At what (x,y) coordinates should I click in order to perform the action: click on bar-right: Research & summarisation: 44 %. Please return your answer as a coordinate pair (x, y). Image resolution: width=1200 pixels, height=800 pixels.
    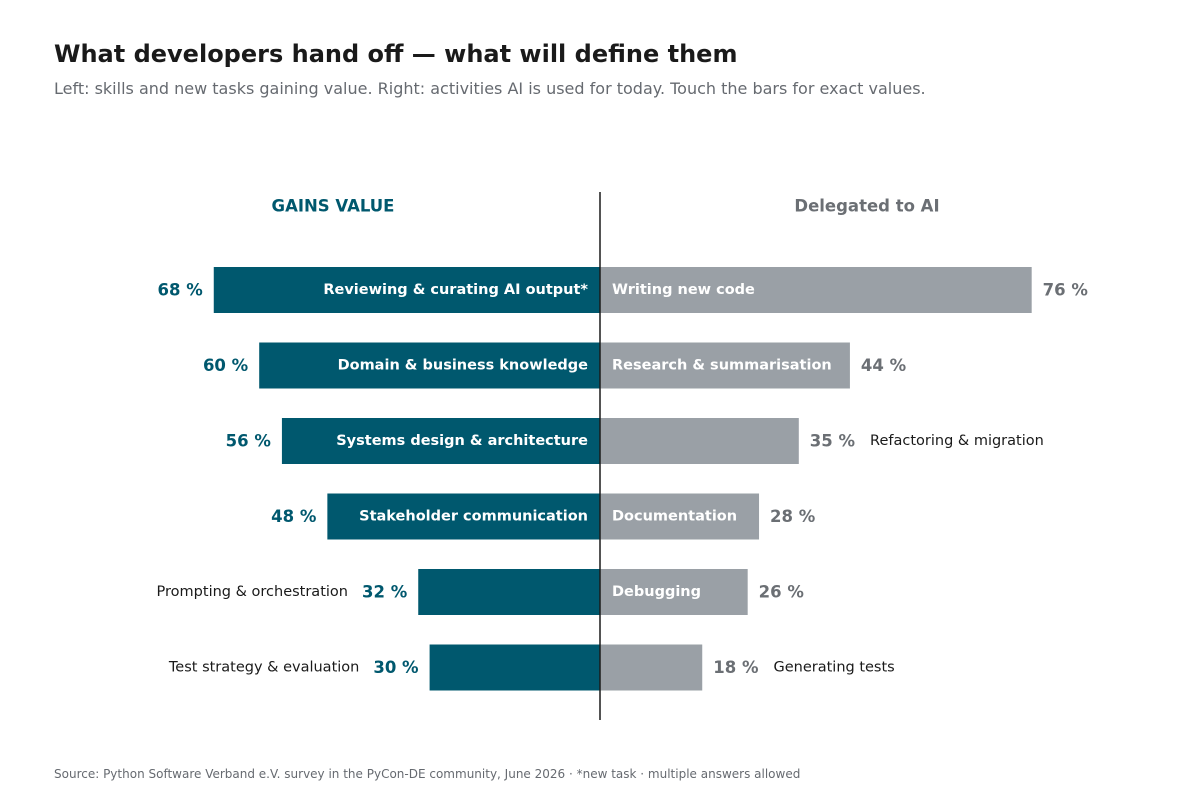
    Looking at the image, I should click on (725, 365).